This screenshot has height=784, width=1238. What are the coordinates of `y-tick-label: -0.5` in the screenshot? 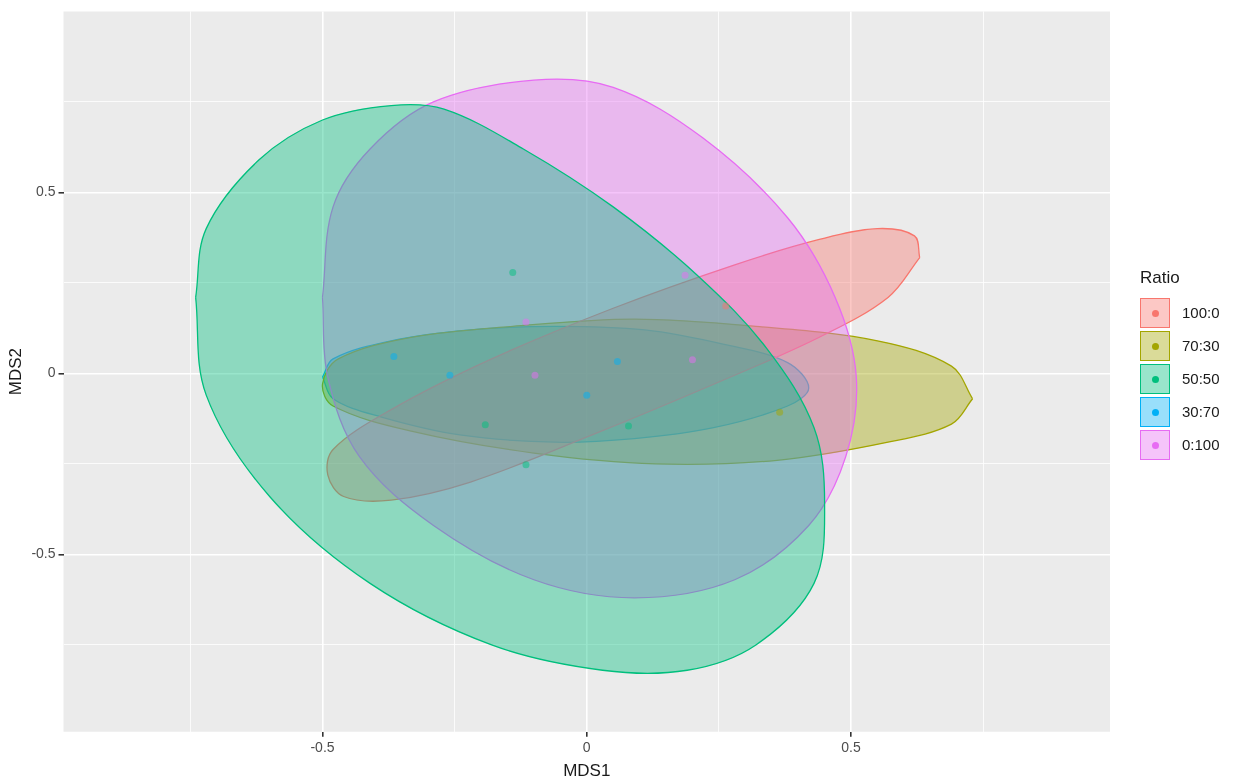 It's located at (43, 553).